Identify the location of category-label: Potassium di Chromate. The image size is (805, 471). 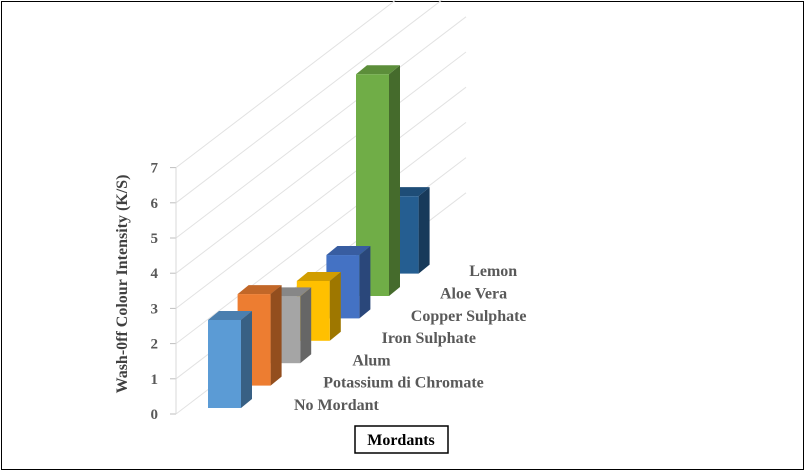
(403, 383).